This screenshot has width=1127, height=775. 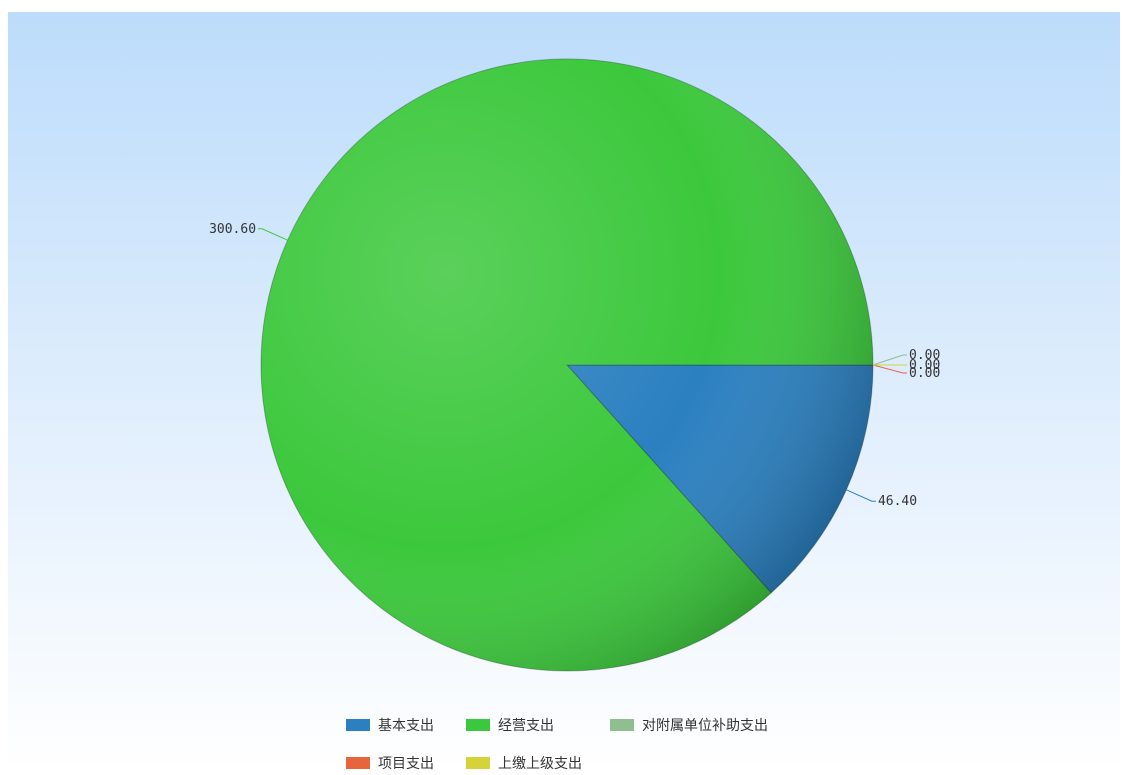 What do you see at coordinates (705, 726) in the screenshot?
I see `legend-label-3: 对附属单位补助支出` at bounding box center [705, 726].